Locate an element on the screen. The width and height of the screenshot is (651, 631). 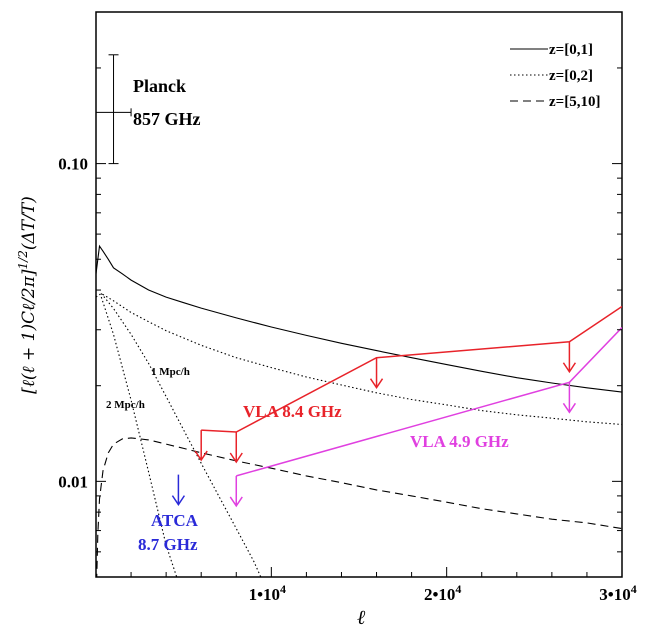
planck-label: Planck is located at coordinates (159, 86).